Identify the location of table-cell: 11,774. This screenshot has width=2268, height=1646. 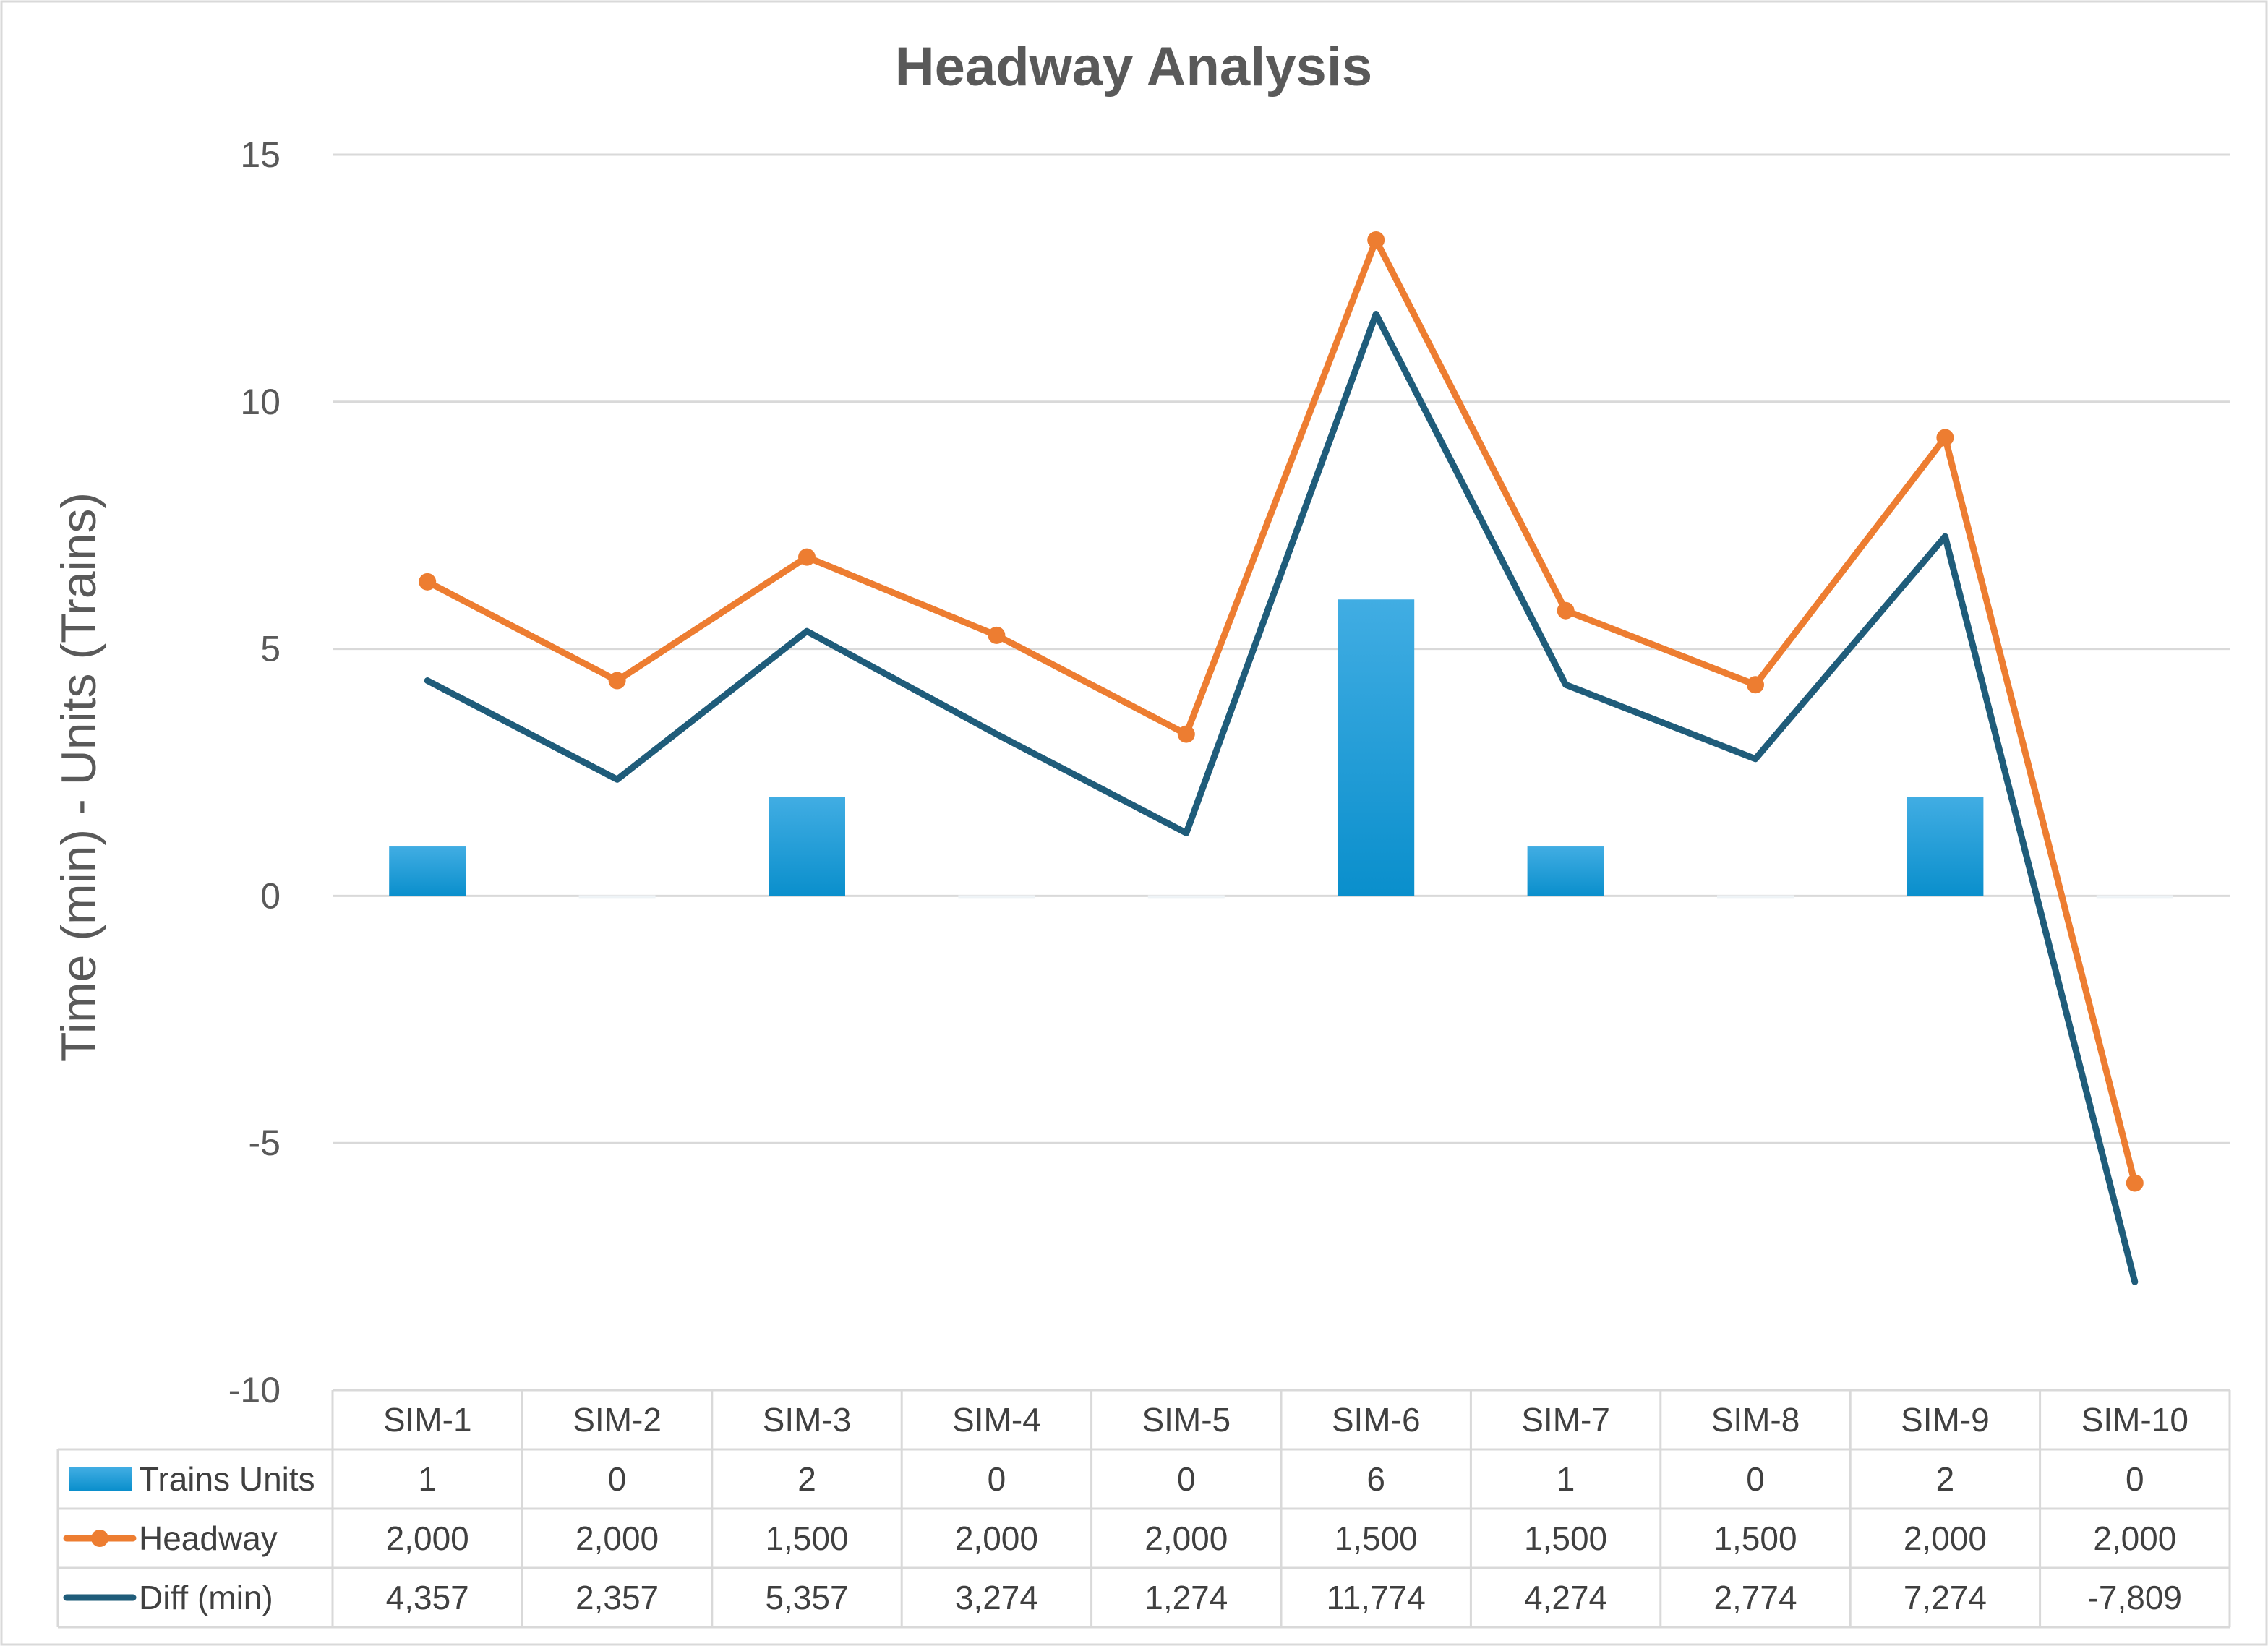
(1376, 1597).